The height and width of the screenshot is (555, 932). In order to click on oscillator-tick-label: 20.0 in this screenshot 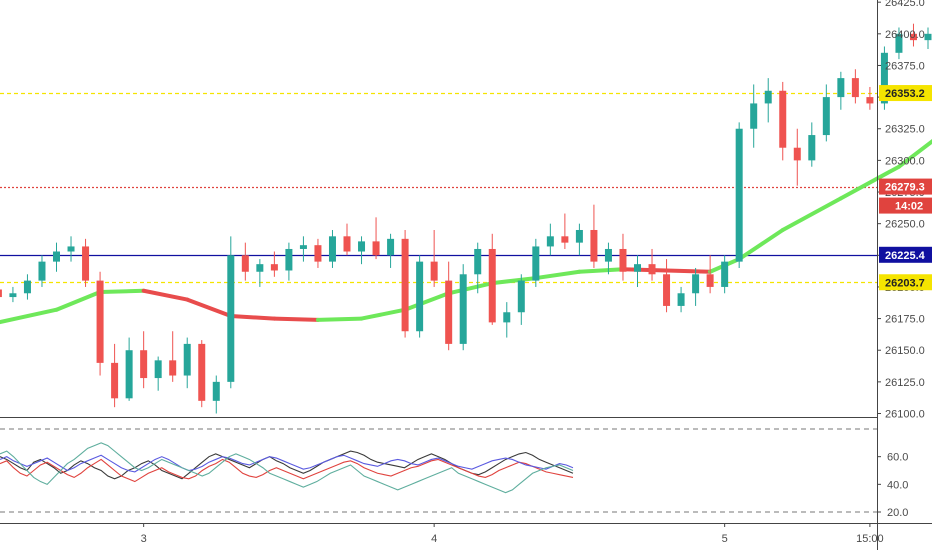, I will do `click(897, 513)`.